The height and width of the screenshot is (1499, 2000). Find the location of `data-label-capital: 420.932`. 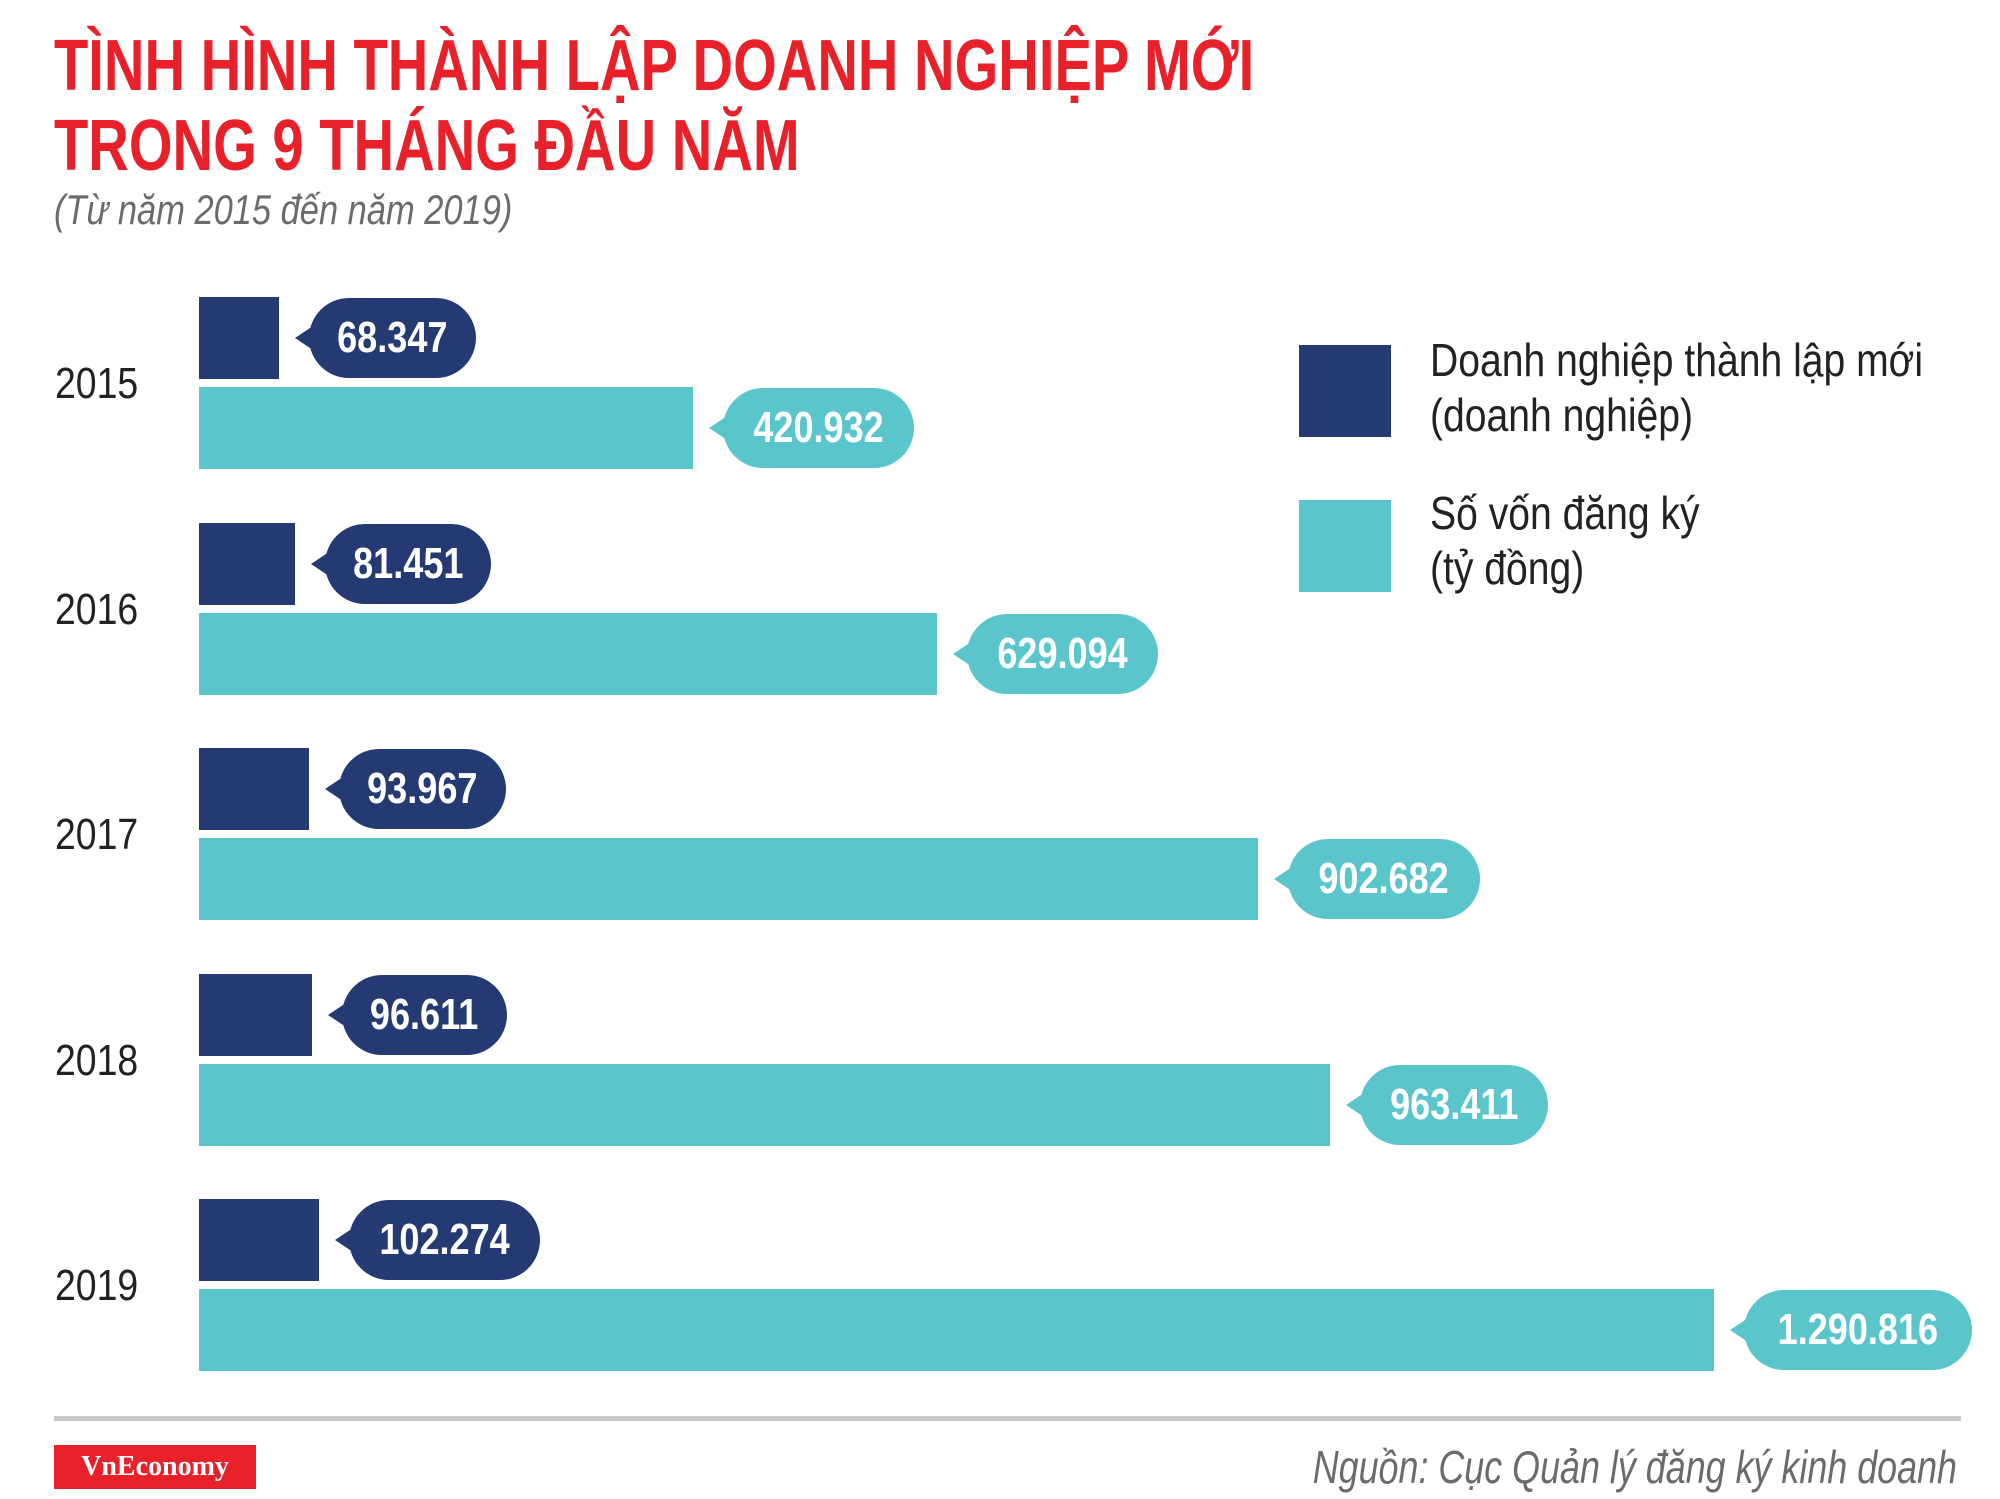

data-label-capital: 420.932 is located at coordinates (812, 428).